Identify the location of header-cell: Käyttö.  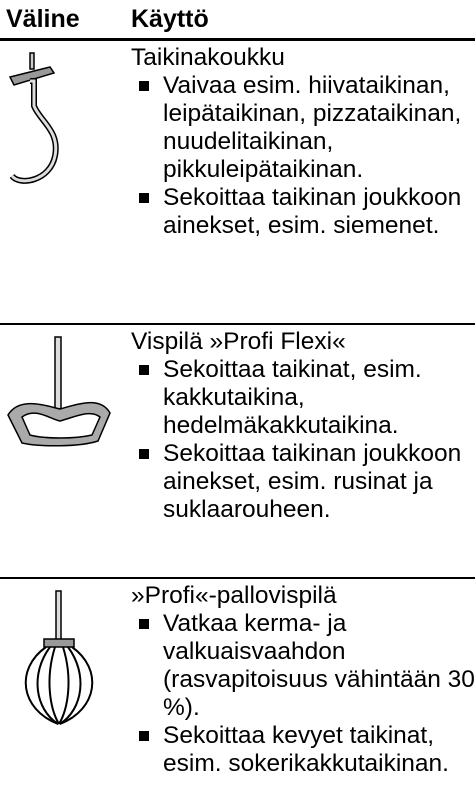
(170, 18).